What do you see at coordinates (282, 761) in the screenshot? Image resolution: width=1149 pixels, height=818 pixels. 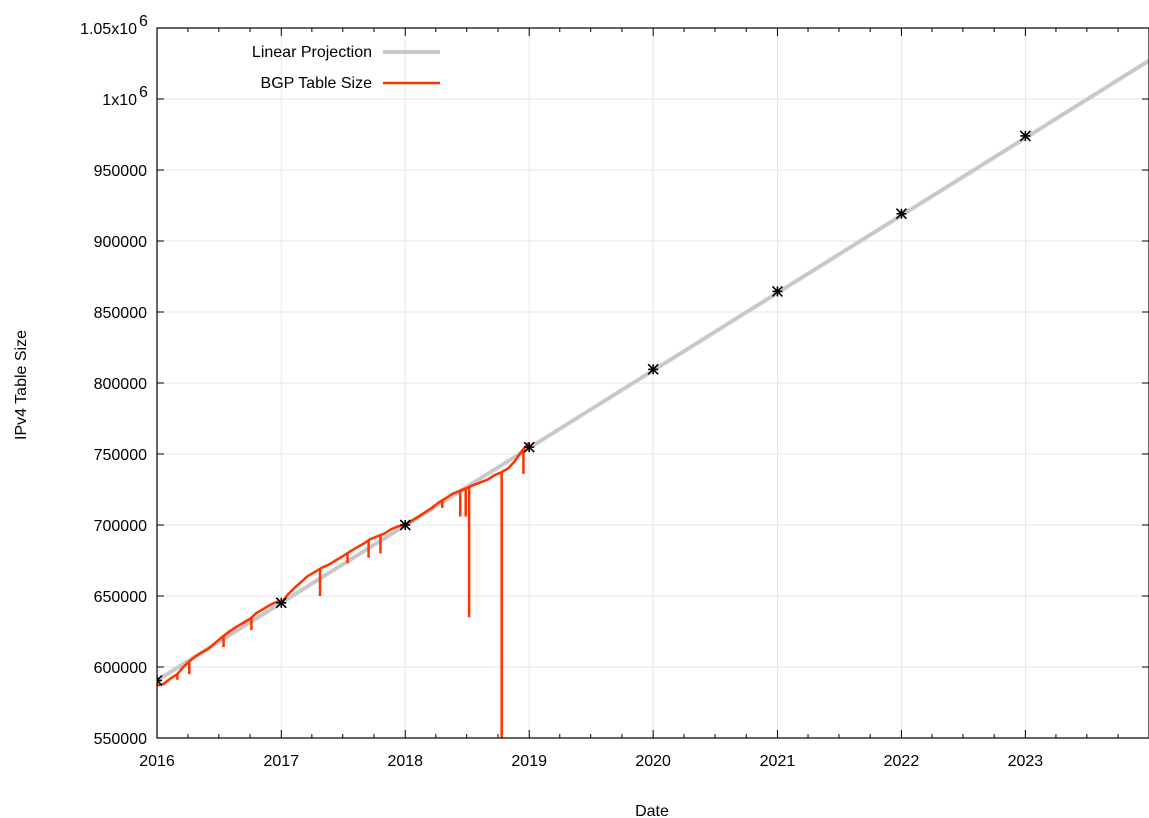 I see `x-tick-label: 2017` at bounding box center [282, 761].